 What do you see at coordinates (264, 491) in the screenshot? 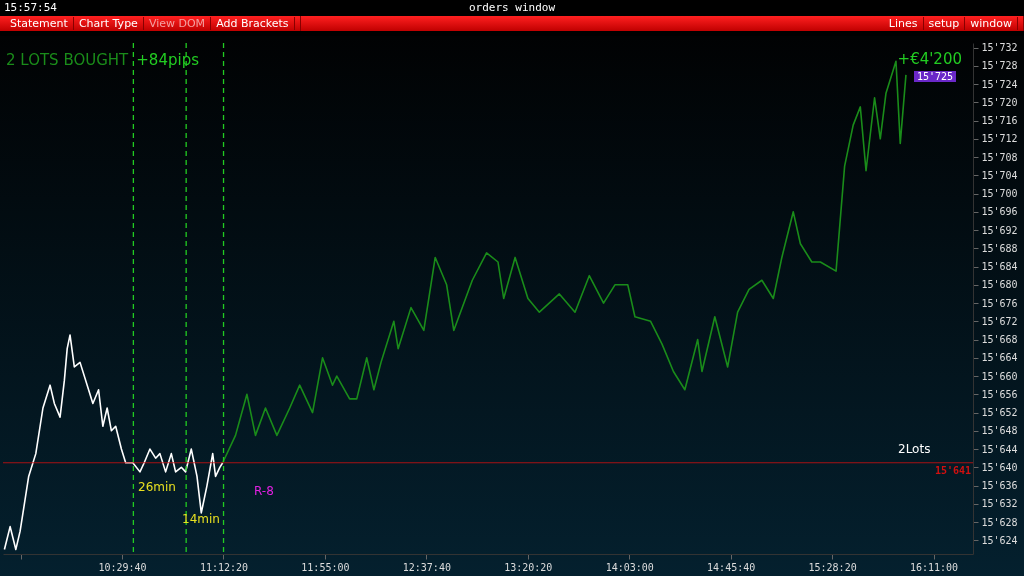
I see `annotation: R-8` at bounding box center [264, 491].